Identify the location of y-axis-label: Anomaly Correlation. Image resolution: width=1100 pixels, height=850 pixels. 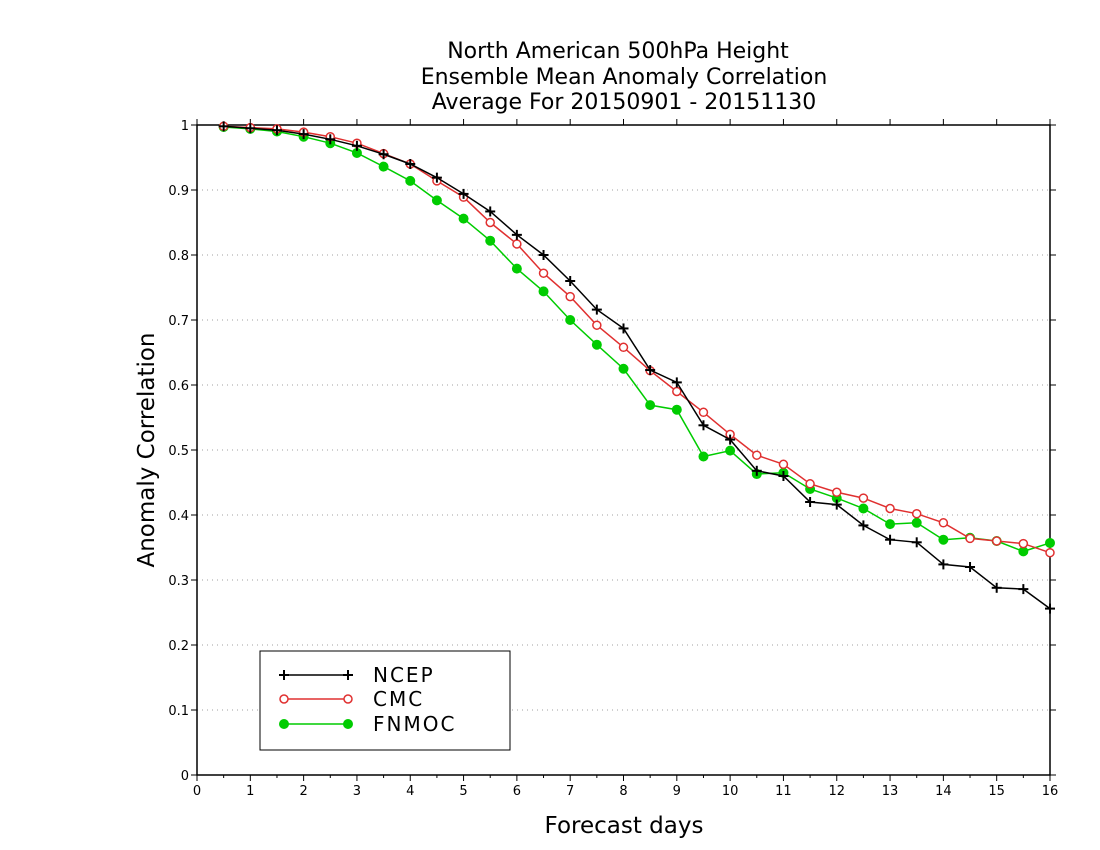
(147, 449).